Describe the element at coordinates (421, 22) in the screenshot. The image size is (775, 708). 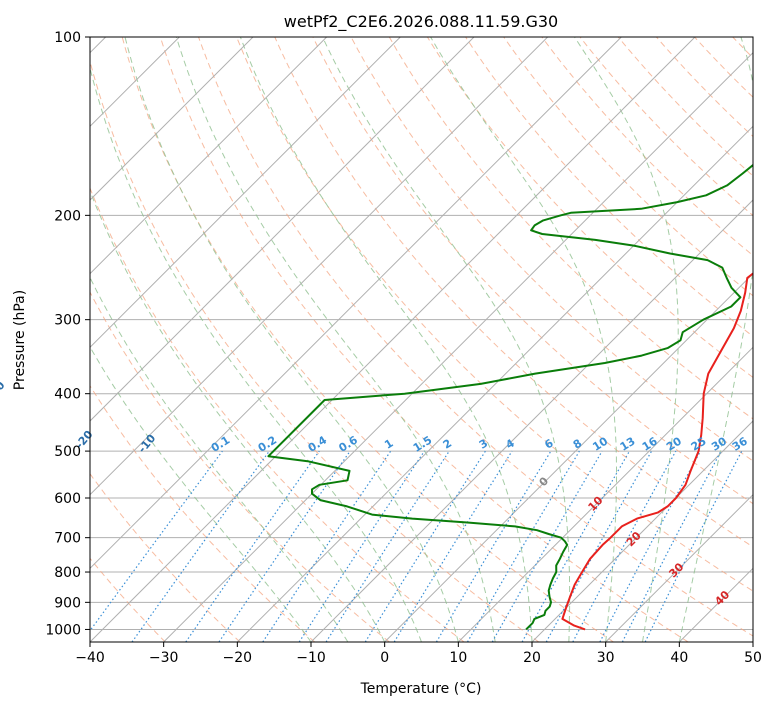
I see `chart-title: wetPf2_C2E6.2026.088.11.59.G30` at that location.